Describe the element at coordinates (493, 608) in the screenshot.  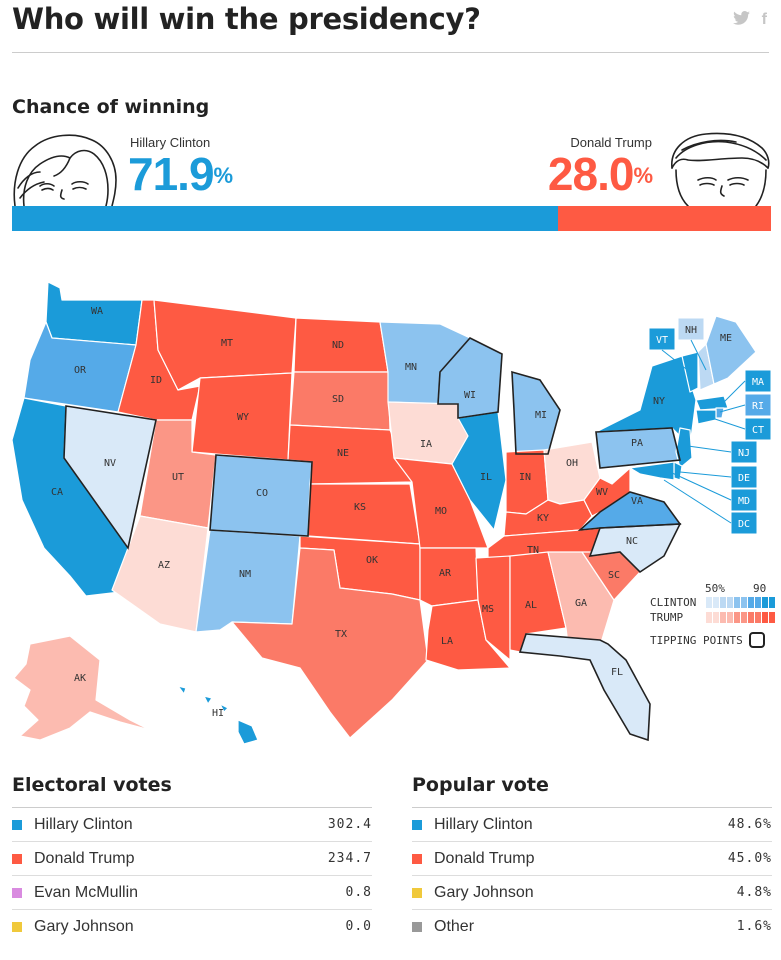
I see `state-ms` at that location.